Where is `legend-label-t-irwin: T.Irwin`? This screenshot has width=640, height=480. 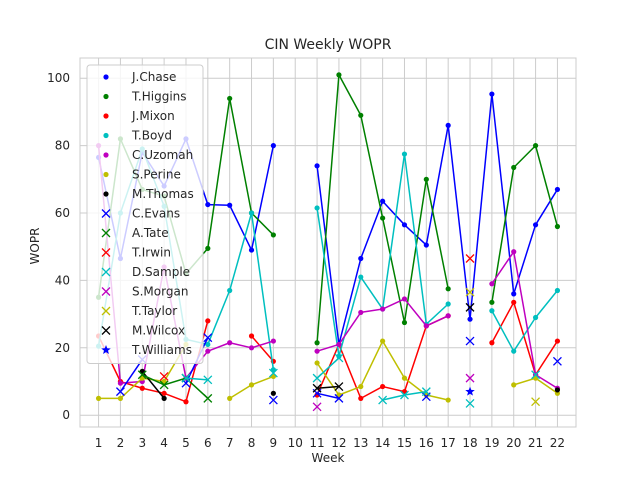 legend-label-t-irwin: T.Irwin is located at coordinates (151, 253).